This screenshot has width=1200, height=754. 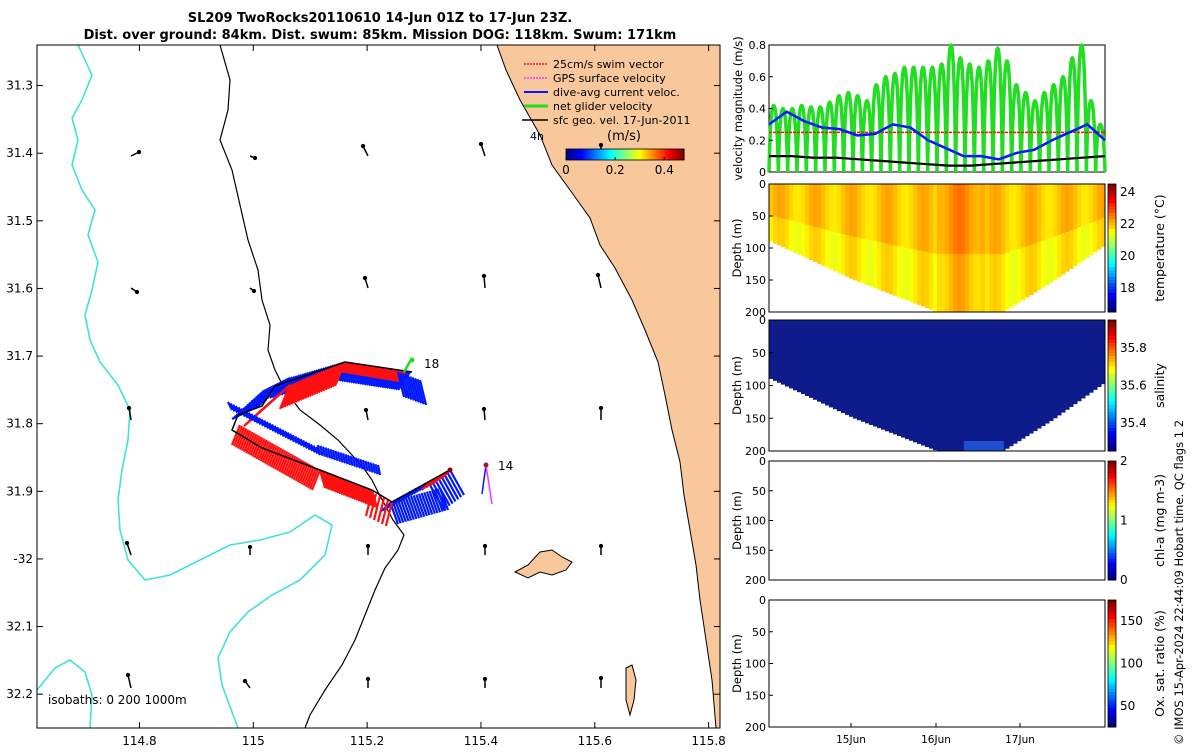 I want to click on map-xtick-label: 114.8, so click(x=139, y=741).